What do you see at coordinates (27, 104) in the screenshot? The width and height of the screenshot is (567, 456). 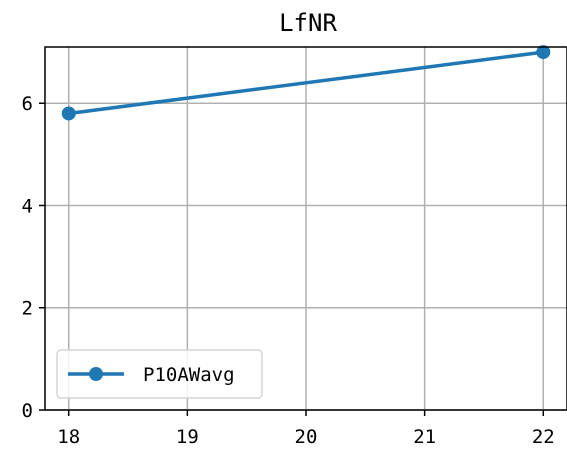 I see `y-tick-label: 6` at bounding box center [27, 104].